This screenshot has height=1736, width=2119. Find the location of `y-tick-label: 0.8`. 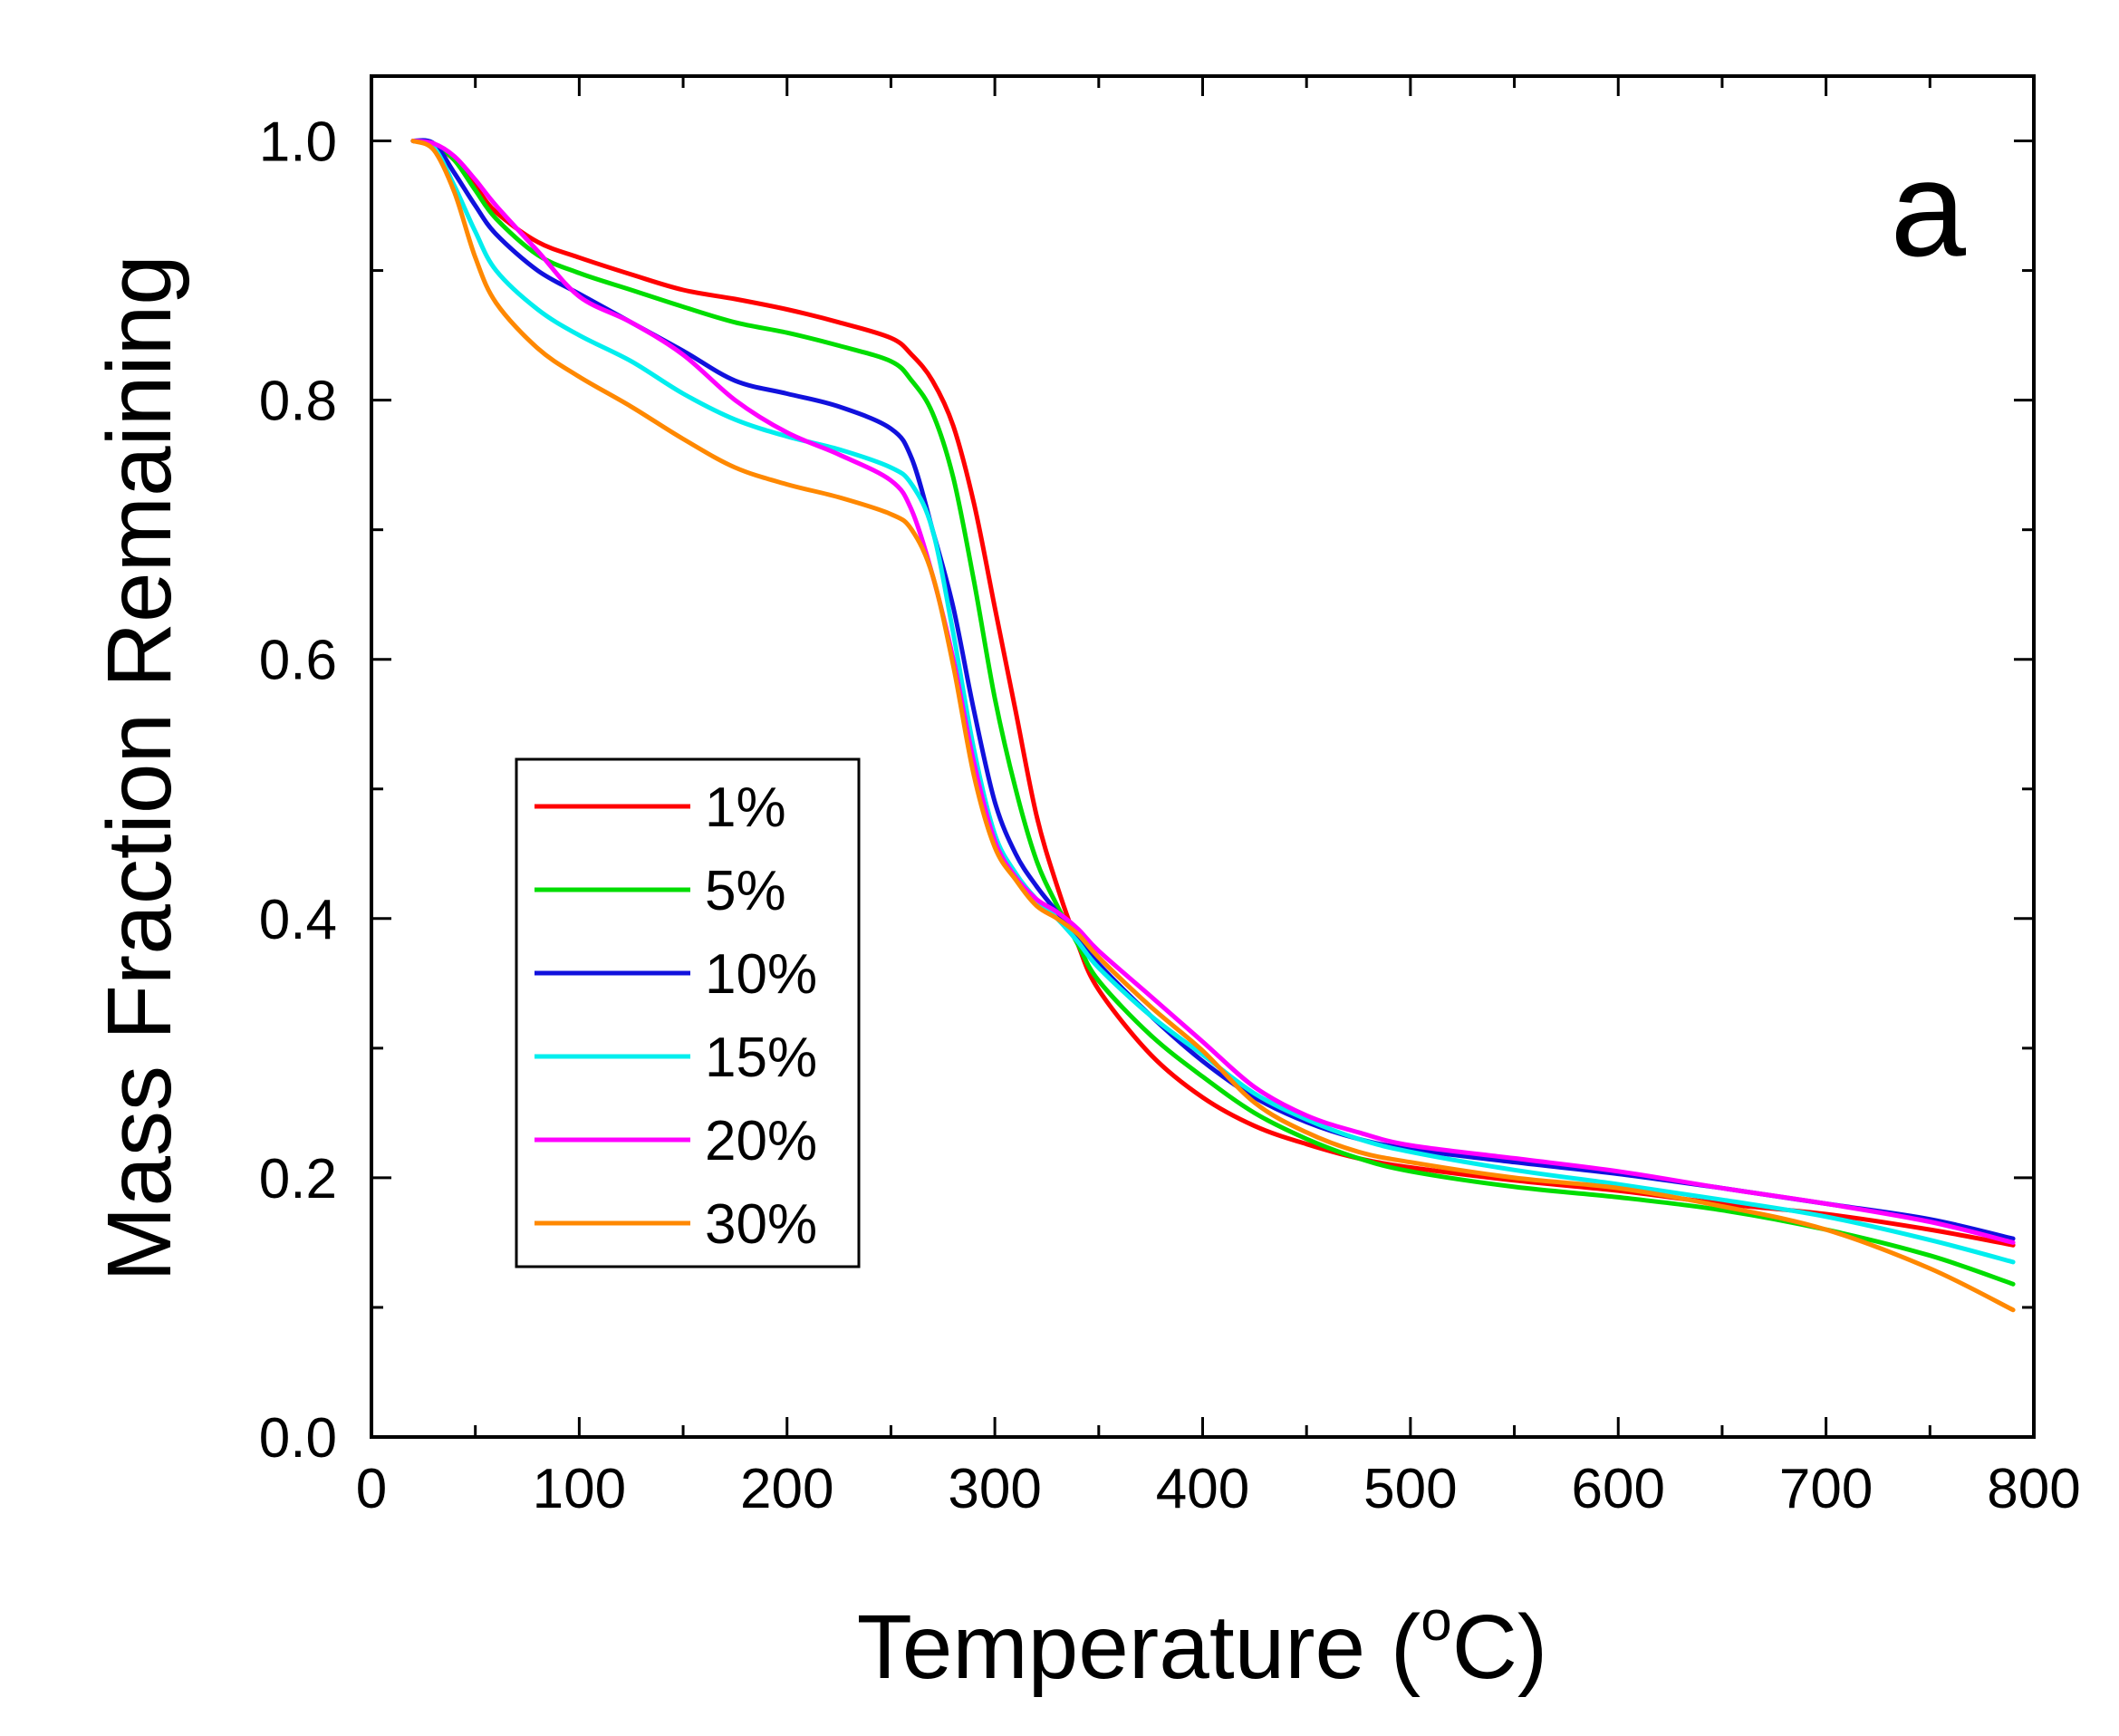

y-tick-label: 0.8 is located at coordinates (298, 402).